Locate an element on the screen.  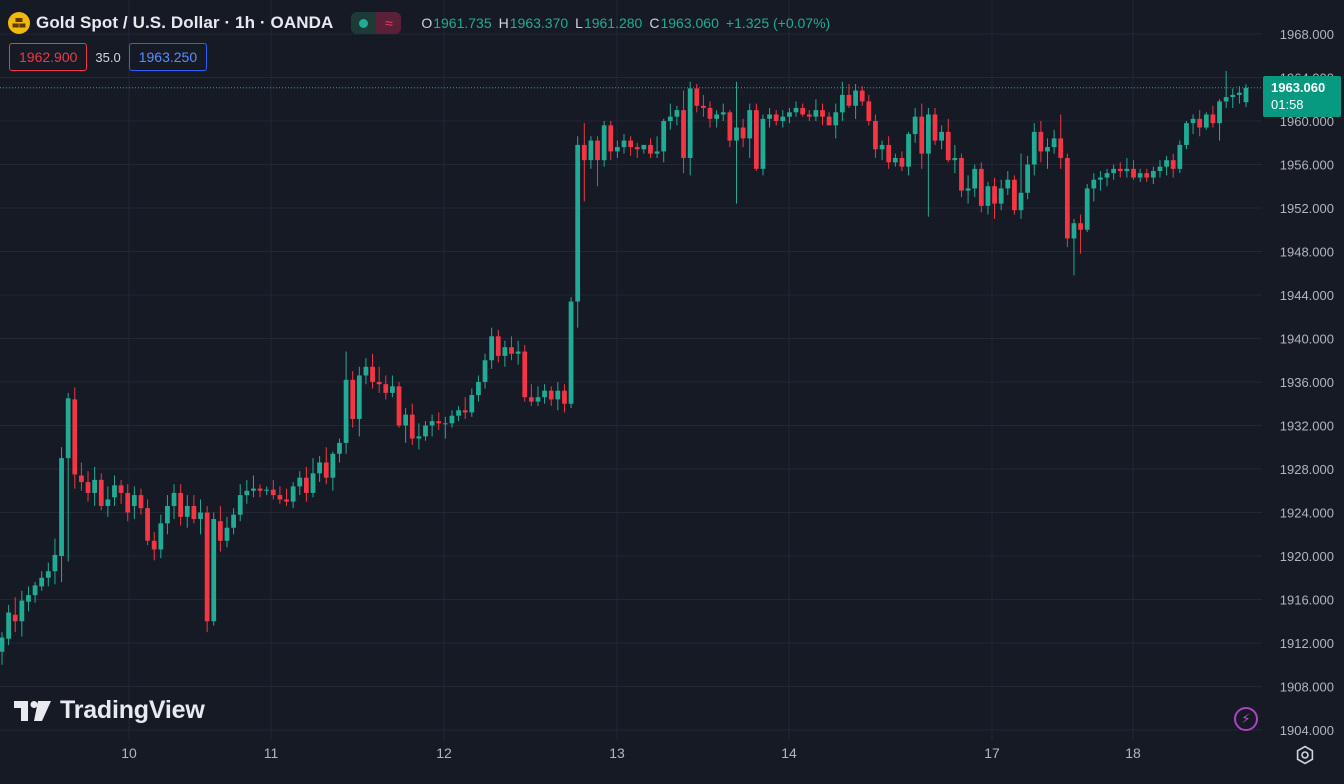
high-key: H is located at coordinates (503, 23).